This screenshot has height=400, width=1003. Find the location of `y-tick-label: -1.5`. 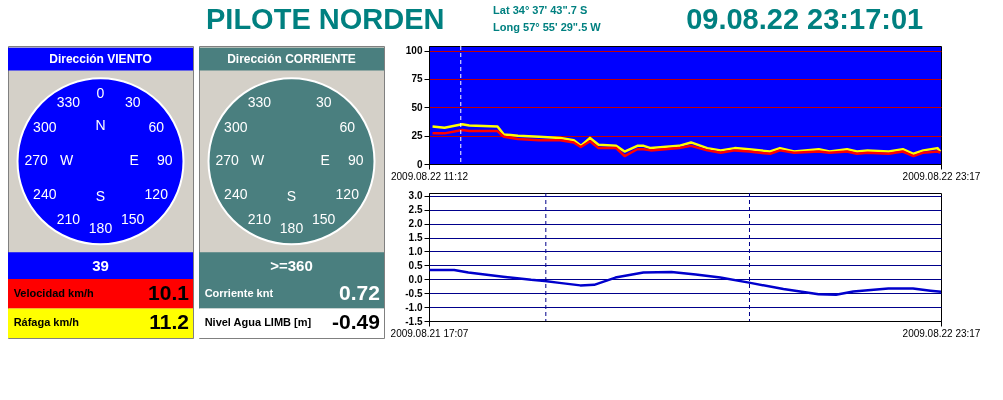

y-tick-label: -1.5 is located at coordinates (414, 321).